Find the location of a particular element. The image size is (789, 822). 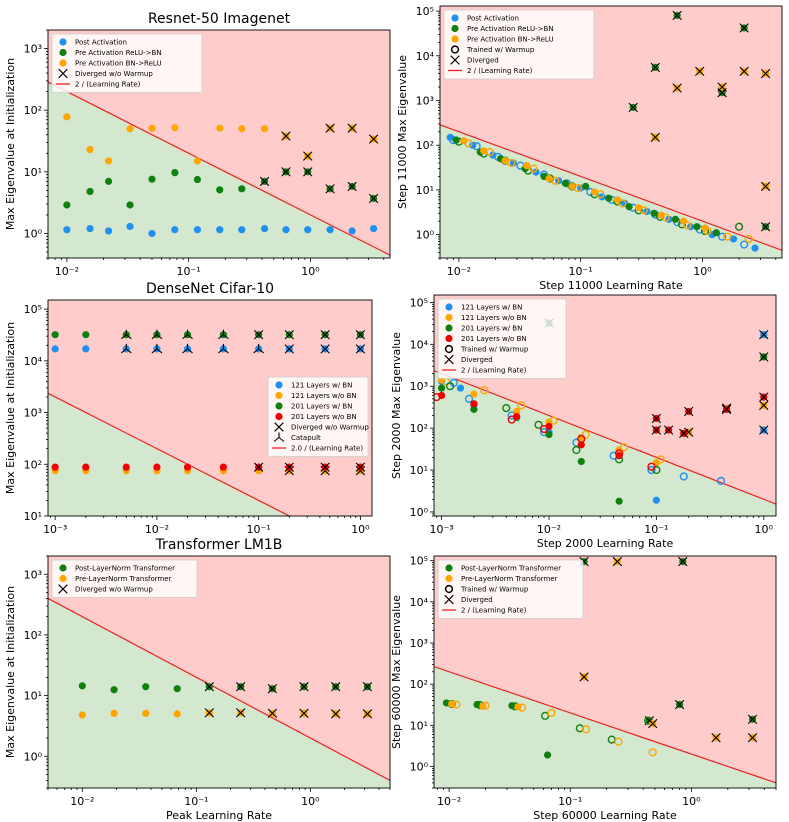

point-121-layers-w-bn-8-diverged-mark is located at coordinates (764, 430).